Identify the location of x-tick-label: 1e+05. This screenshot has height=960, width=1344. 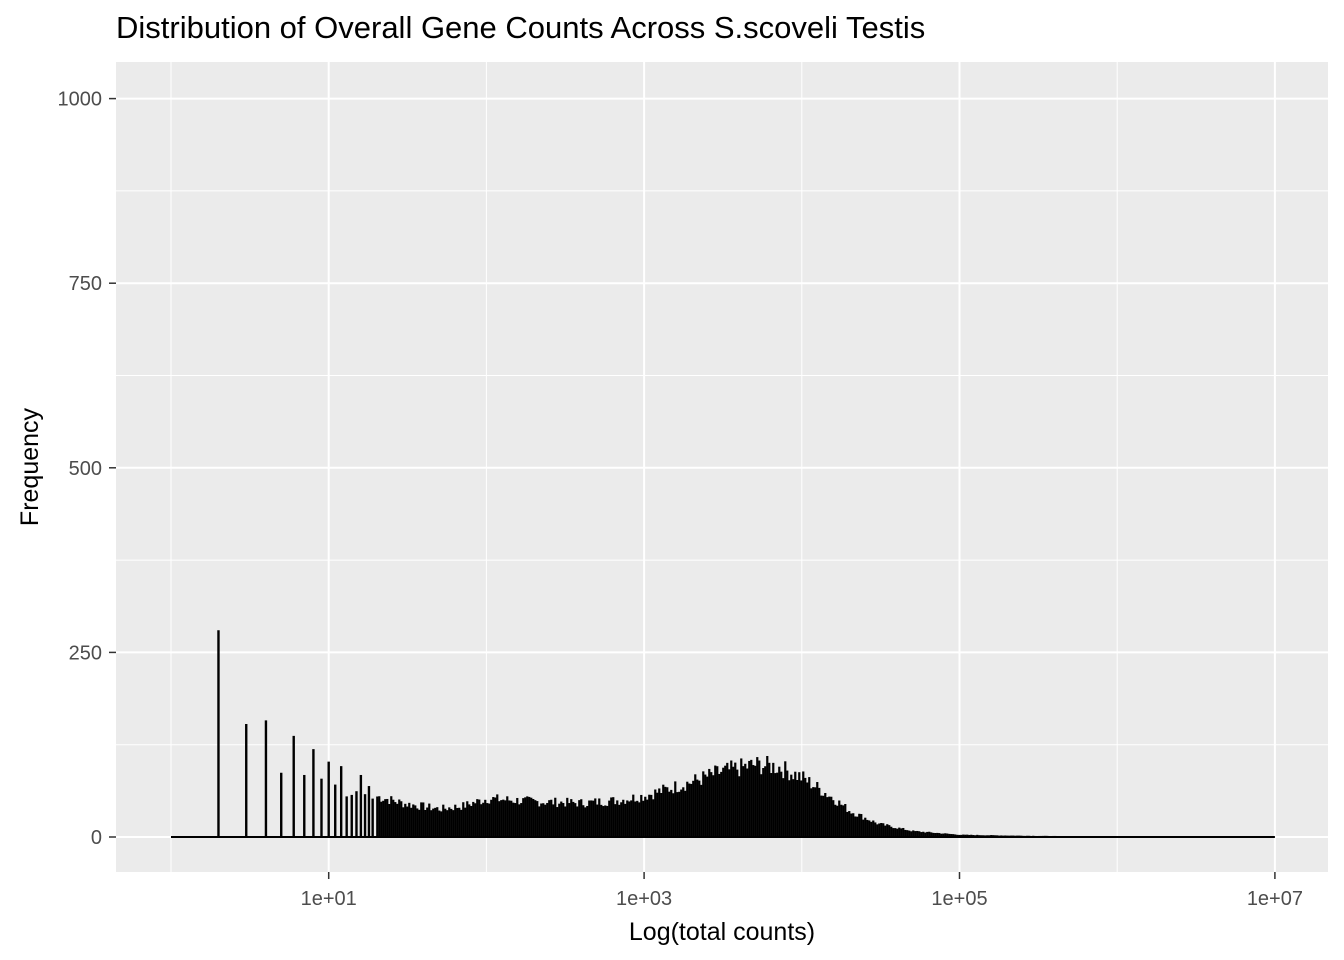
(959, 899).